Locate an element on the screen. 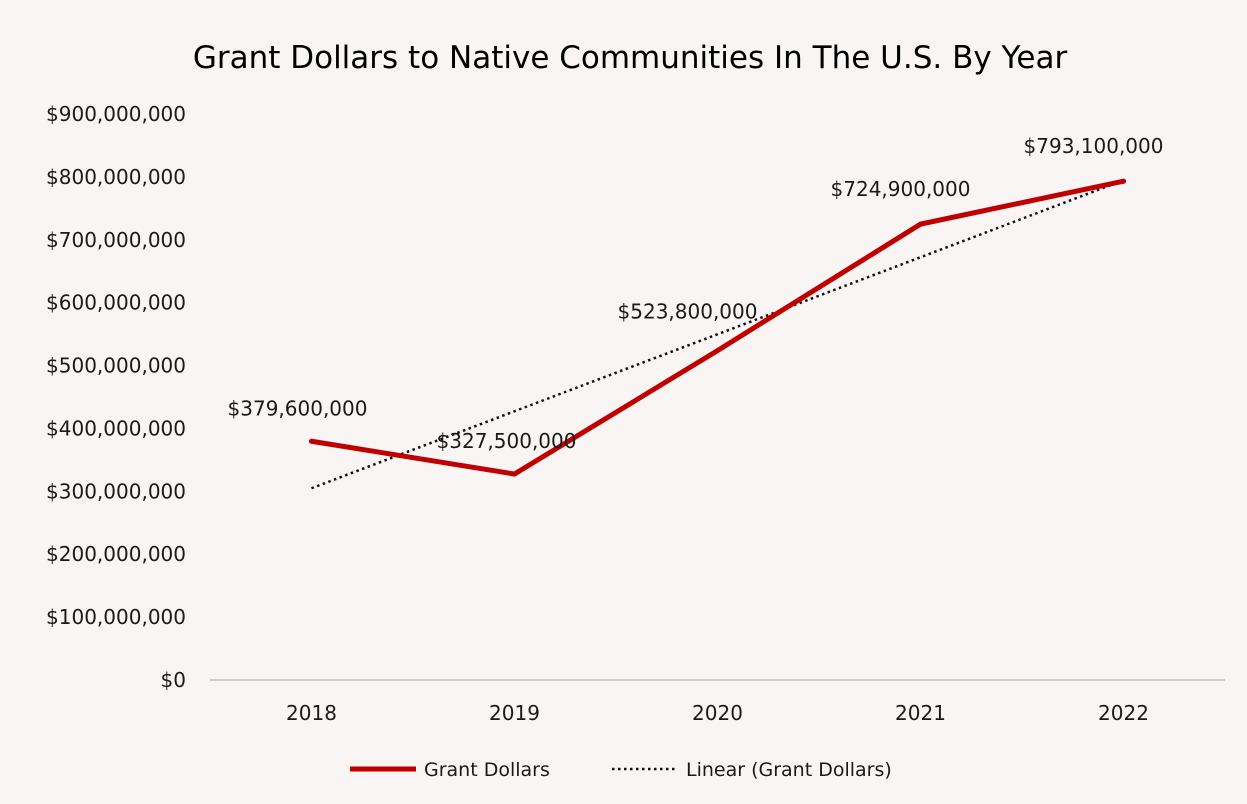  y-tick-label: $600,000,000 is located at coordinates (116, 303).